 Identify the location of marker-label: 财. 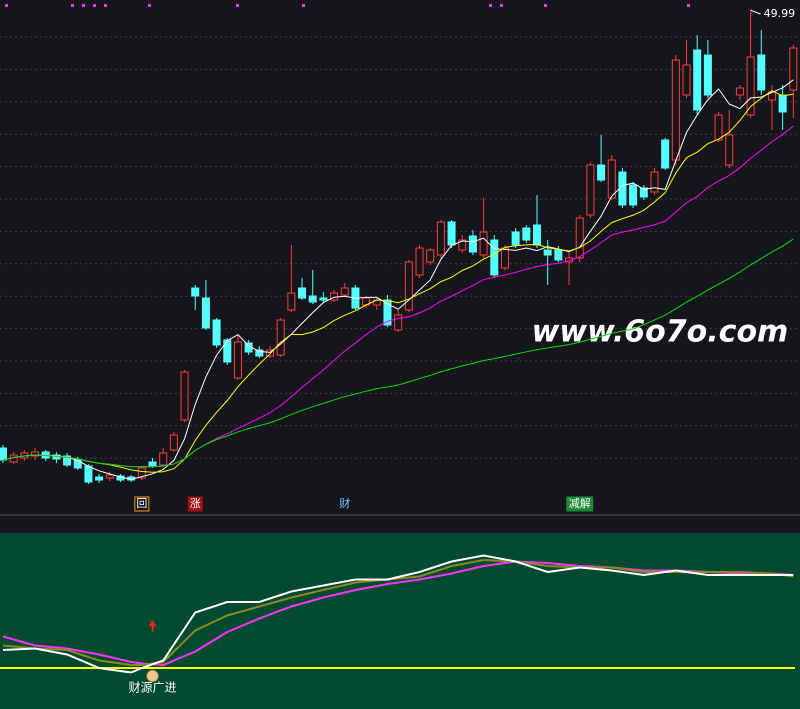
(344, 503).